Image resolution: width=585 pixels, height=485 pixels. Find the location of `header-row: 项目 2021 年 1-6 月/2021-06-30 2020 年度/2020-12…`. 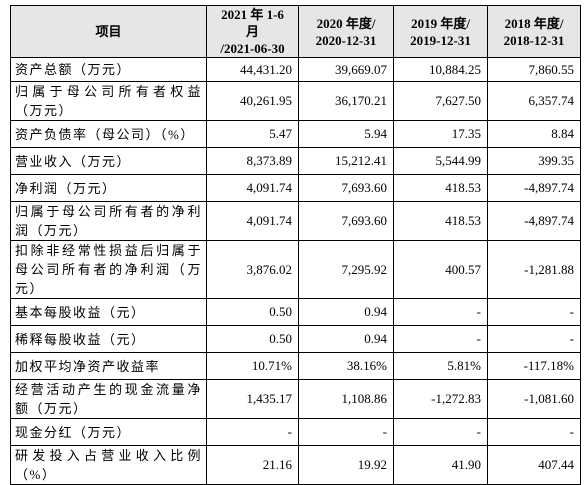

header-row: 项目 2021 年 1-6 月/2021-06-30 2020 年度/2020-12… is located at coordinates (295, 31).